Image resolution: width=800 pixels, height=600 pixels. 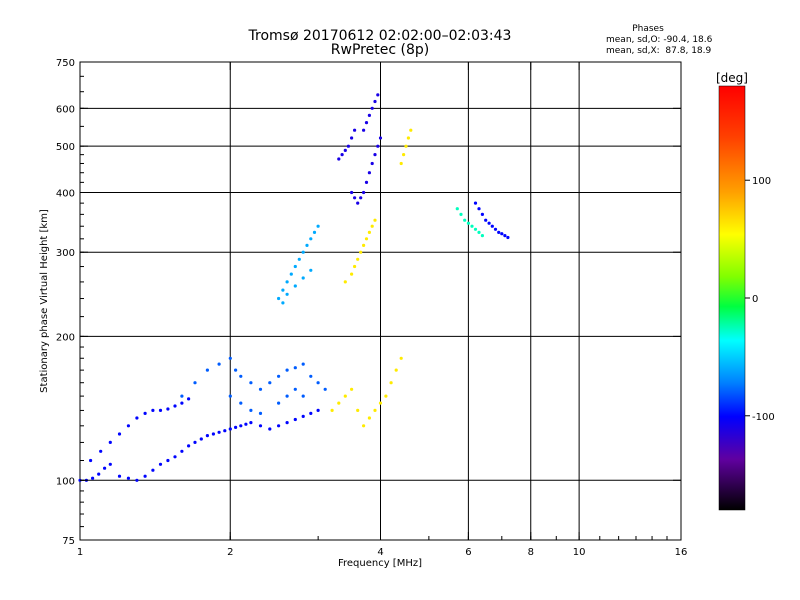 I want to click on y-tick-label: 75, so click(x=68, y=541).